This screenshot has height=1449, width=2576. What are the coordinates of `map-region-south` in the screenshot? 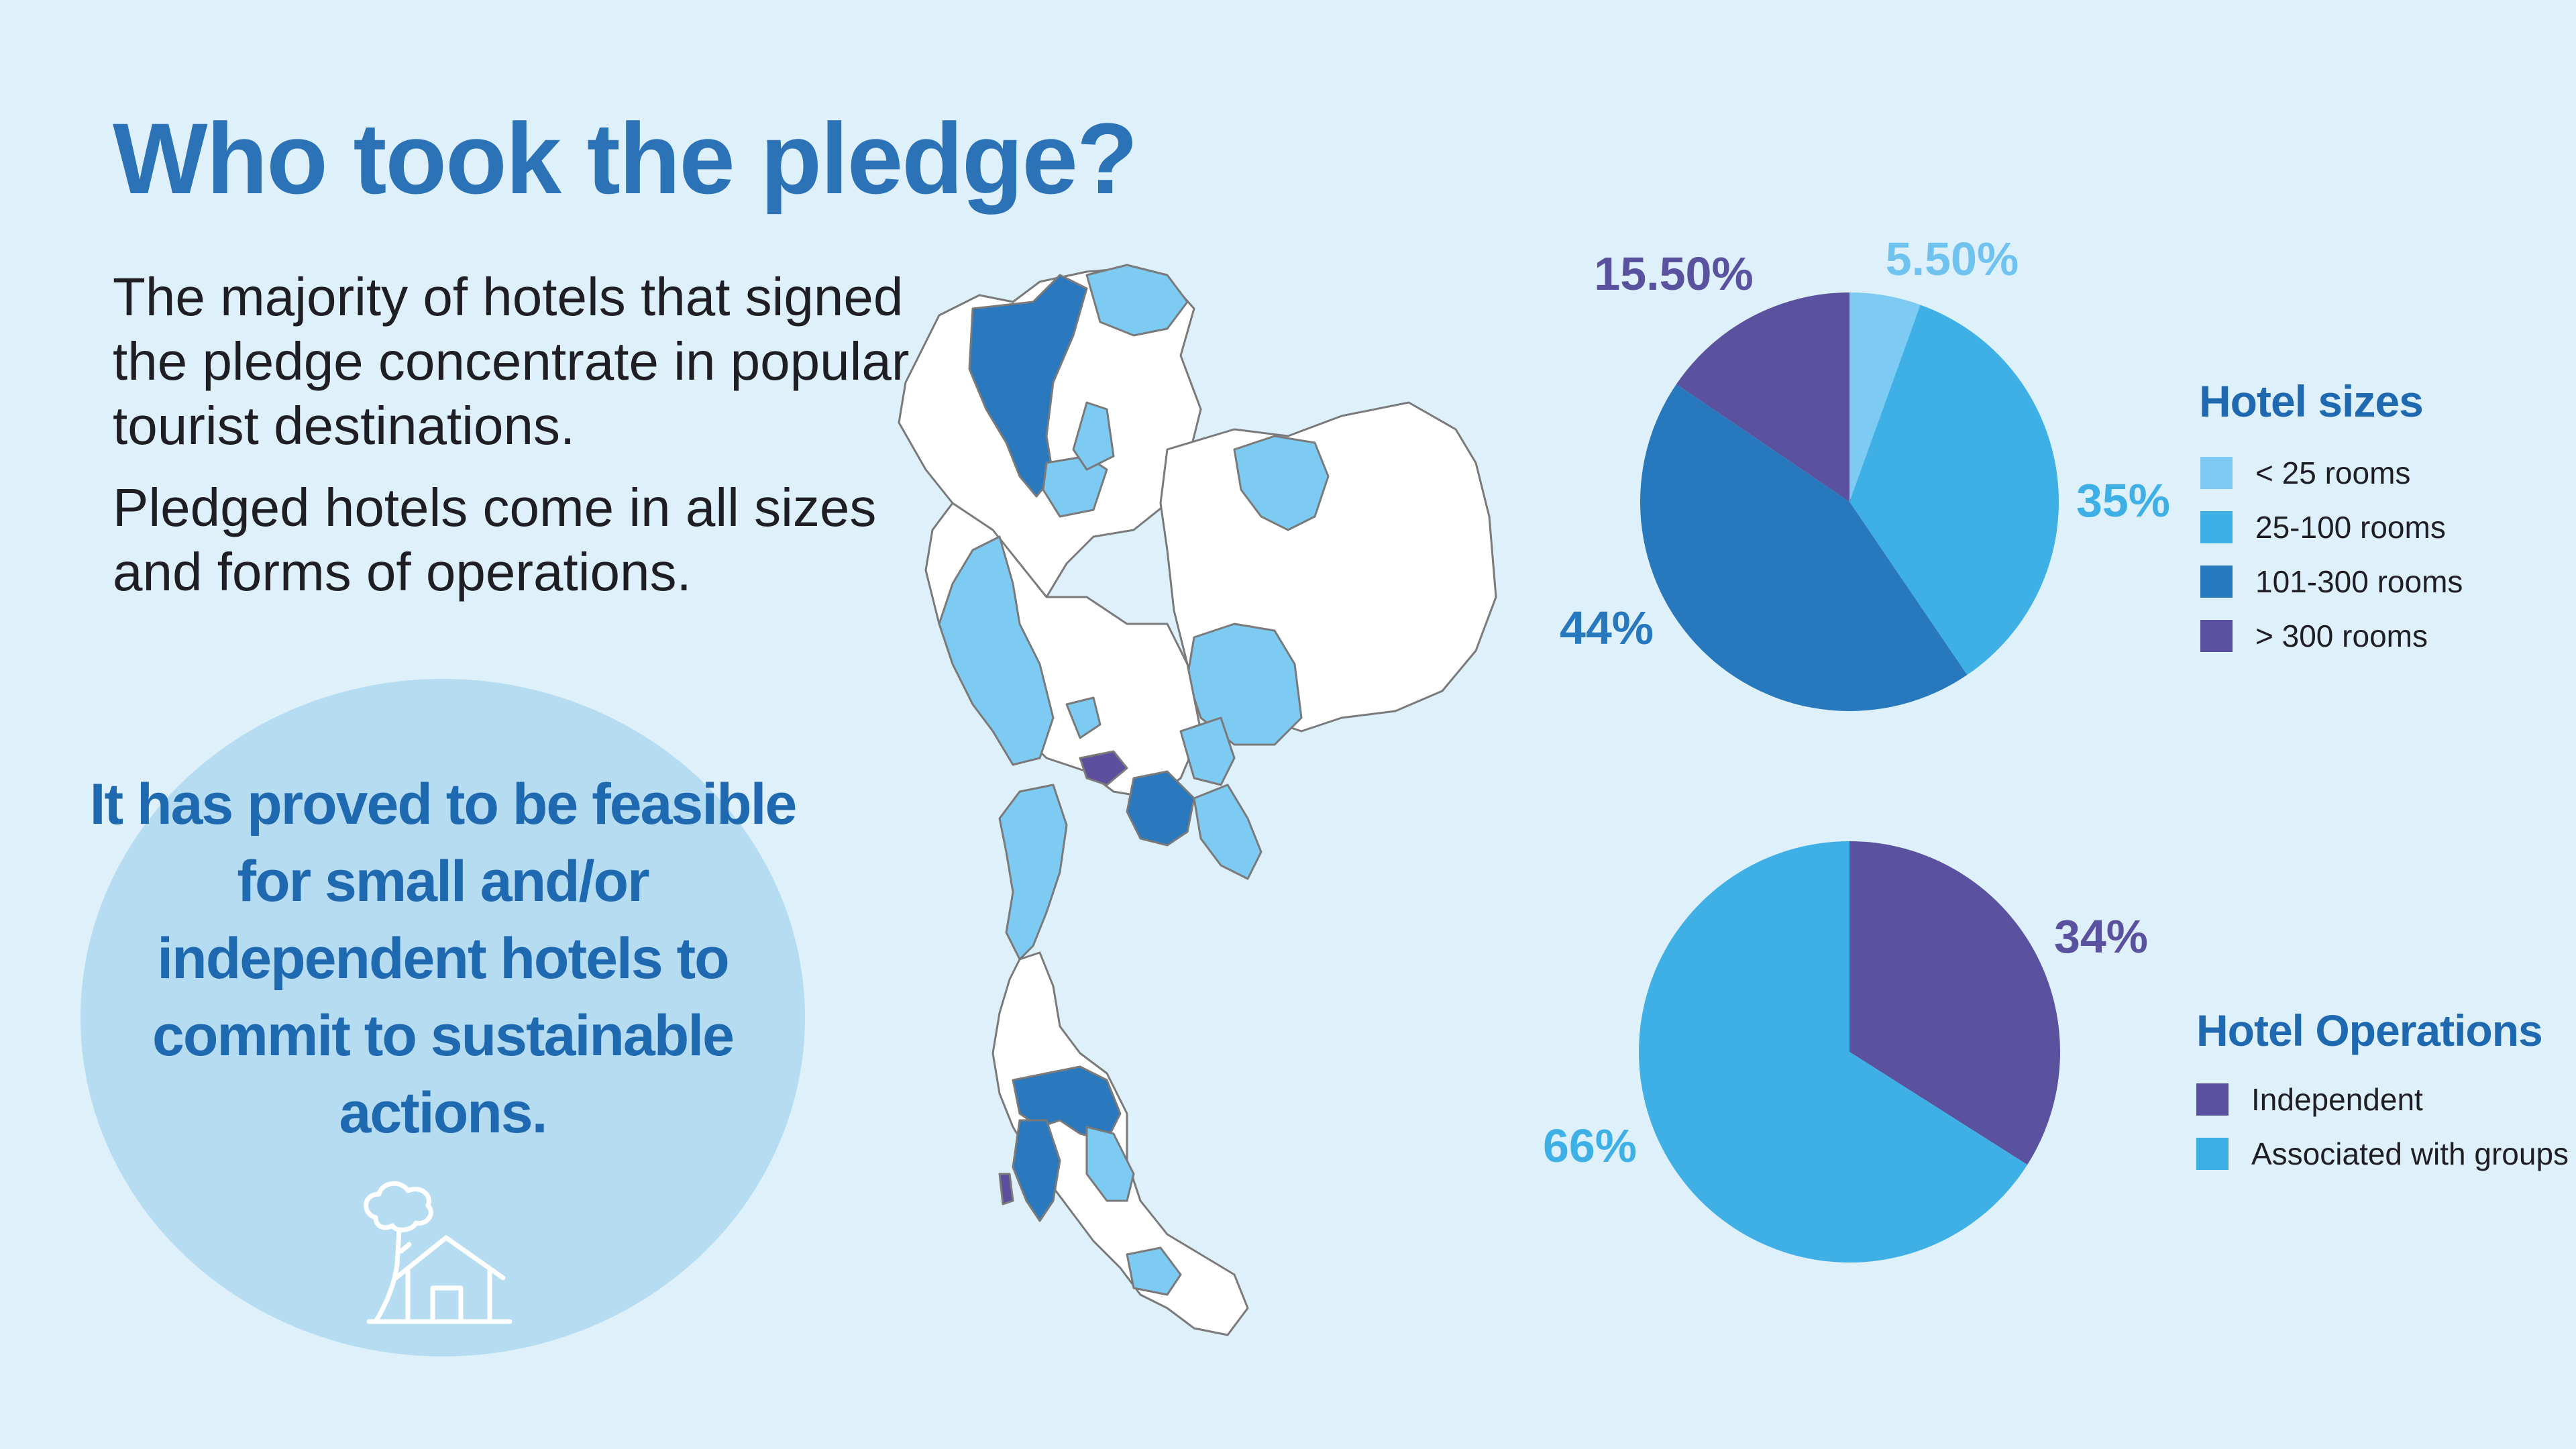 It's located at (1120, 1143).